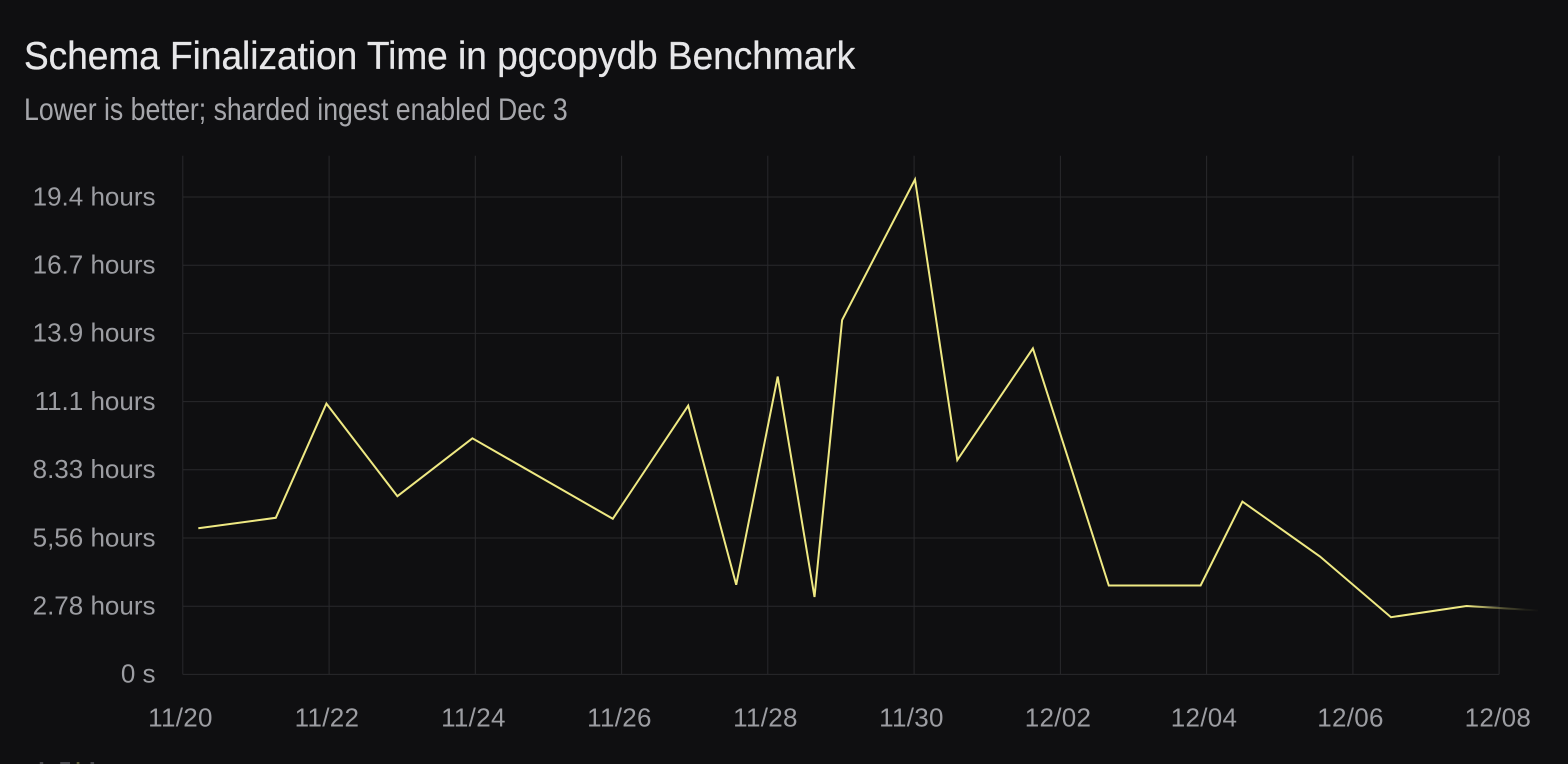 The image size is (1568, 764). What do you see at coordinates (1058, 718) in the screenshot?
I see `svg-text: 12/02` at bounding box center [1058, 718].